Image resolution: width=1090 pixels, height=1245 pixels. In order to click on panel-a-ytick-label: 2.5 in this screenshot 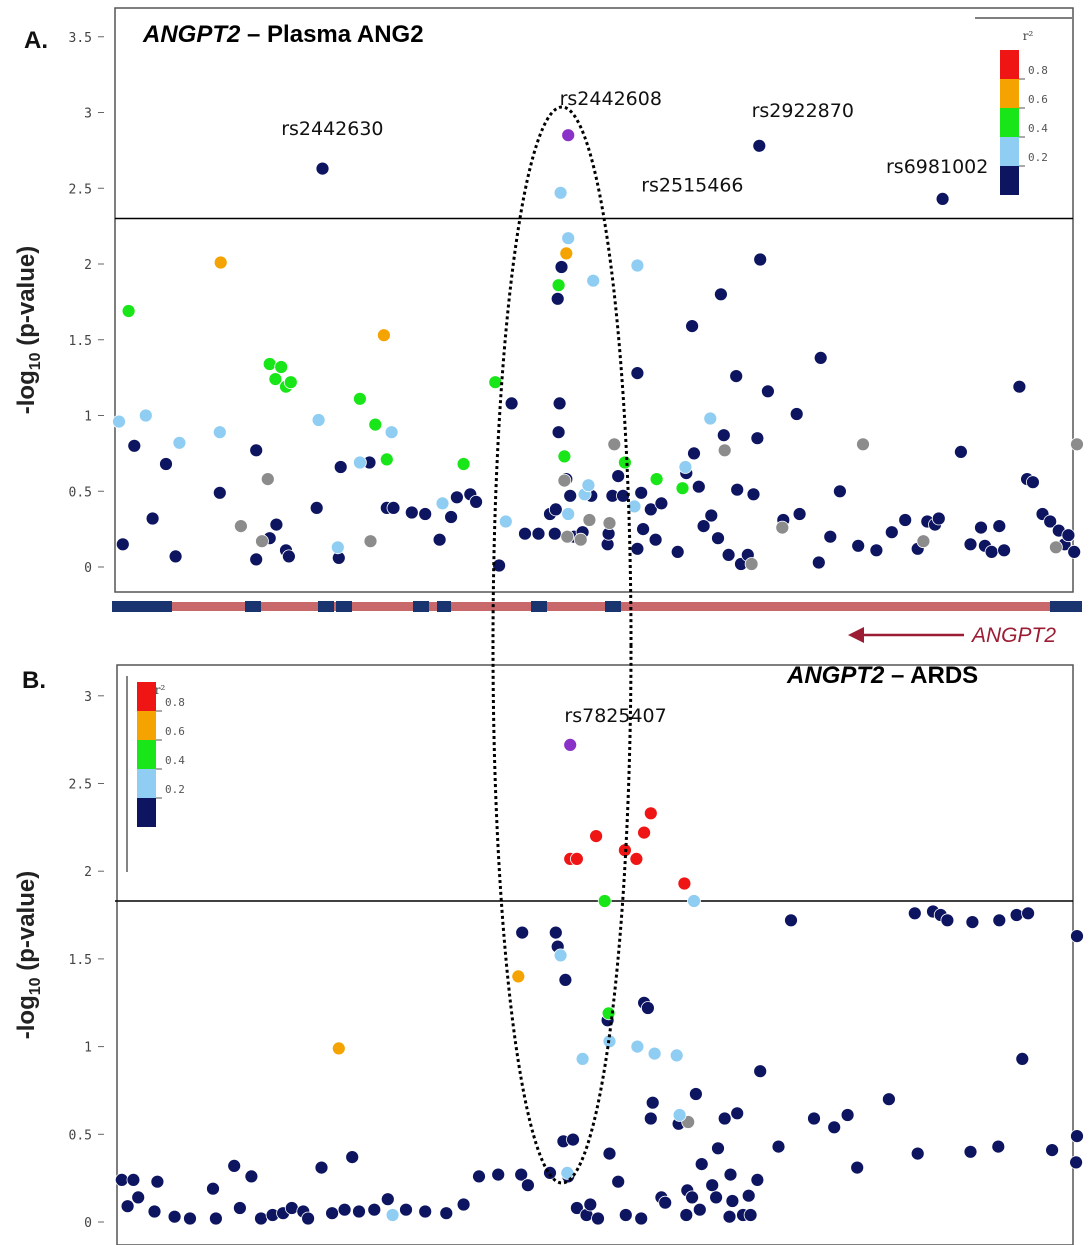, I will do `click(80, 189)`.